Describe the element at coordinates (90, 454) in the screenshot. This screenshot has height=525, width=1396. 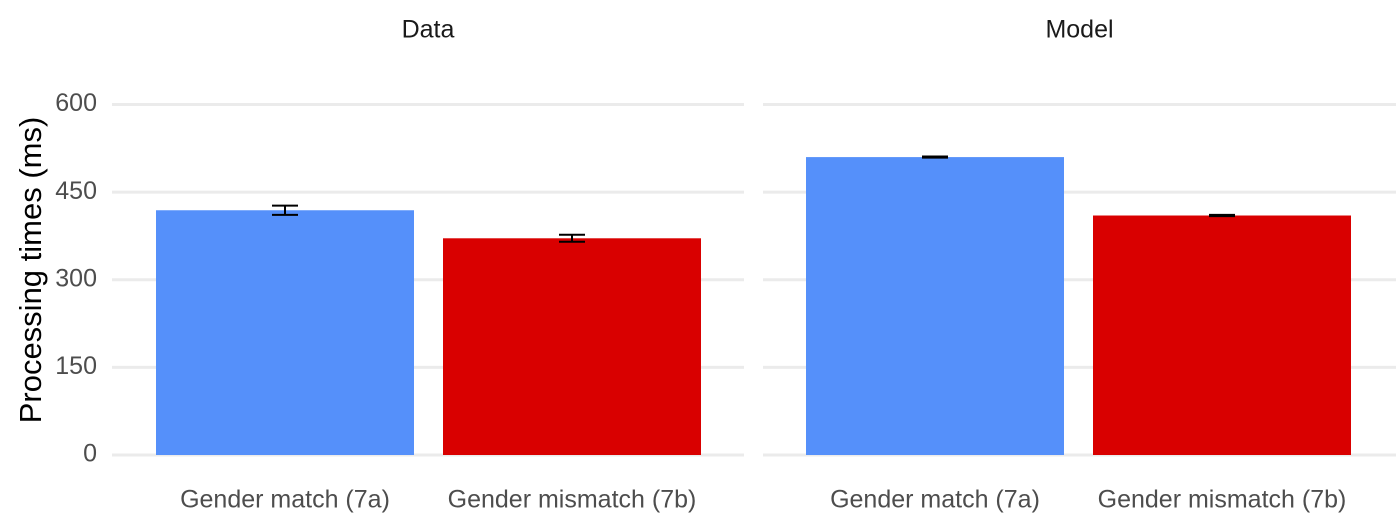
I see `y-tick-label-0: 0` at that location.